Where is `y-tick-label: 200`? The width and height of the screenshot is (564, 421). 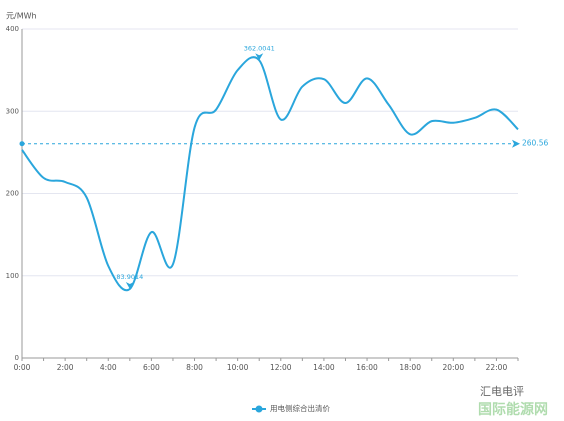 y-tick-label: 200 is located at coordinates (12, 194).